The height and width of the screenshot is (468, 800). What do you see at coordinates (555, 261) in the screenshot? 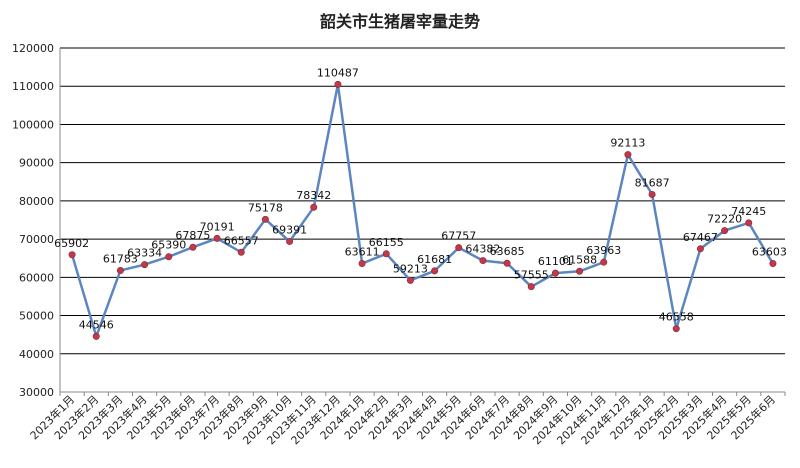
I see `data-label: 61101` at bounding box center [555, 261].